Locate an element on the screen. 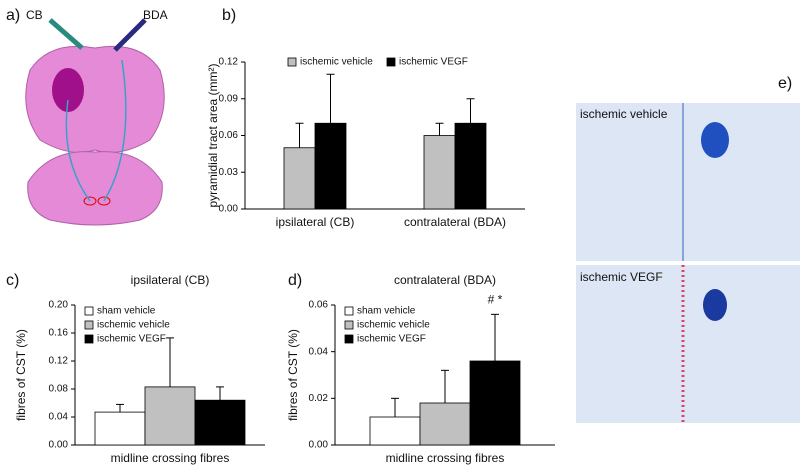 The height and width of the screenshot is (474, 800). panel-label: b) is located at coordinates (229, 15).